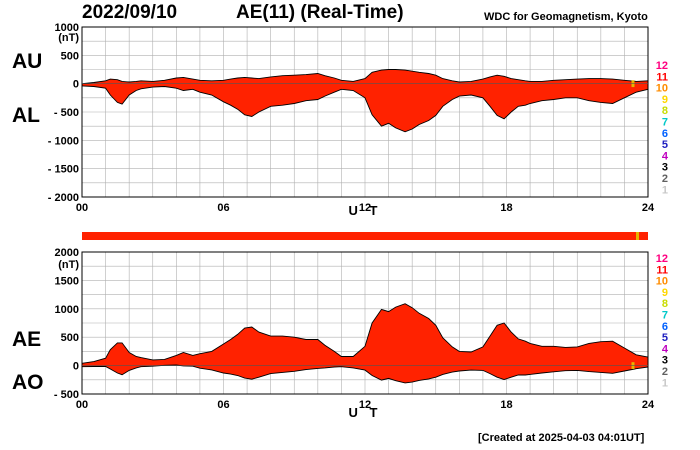 The width and height of the screenshot is (700, 450). What do you see at coordinates (63, 198) in the screenshot?
I see `y-tick-label: - 2000` at bounding box center [63, 198].